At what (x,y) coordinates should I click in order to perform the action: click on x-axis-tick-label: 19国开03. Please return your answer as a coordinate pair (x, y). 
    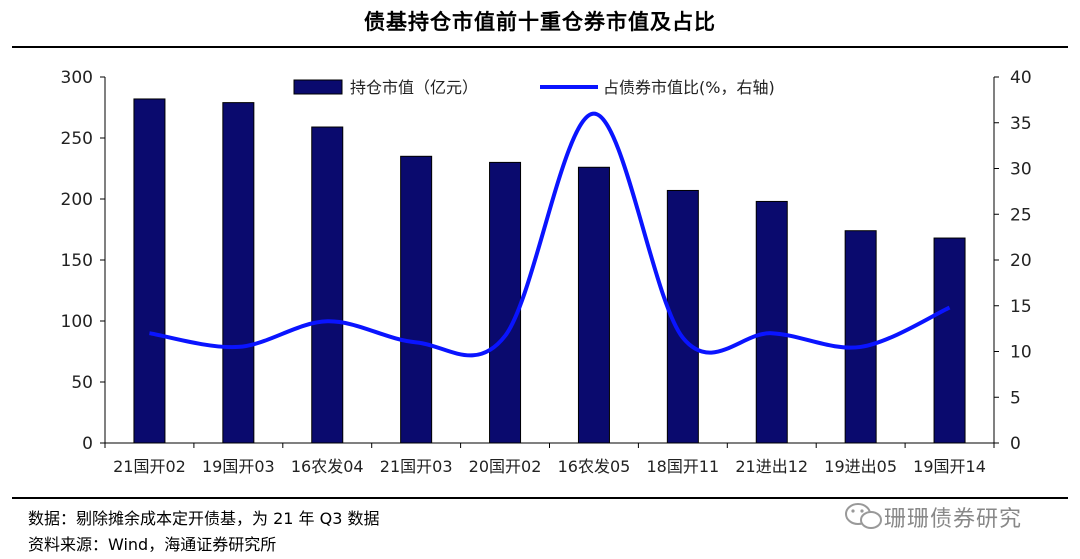
    Looking at the image, I should click on (238, 466).